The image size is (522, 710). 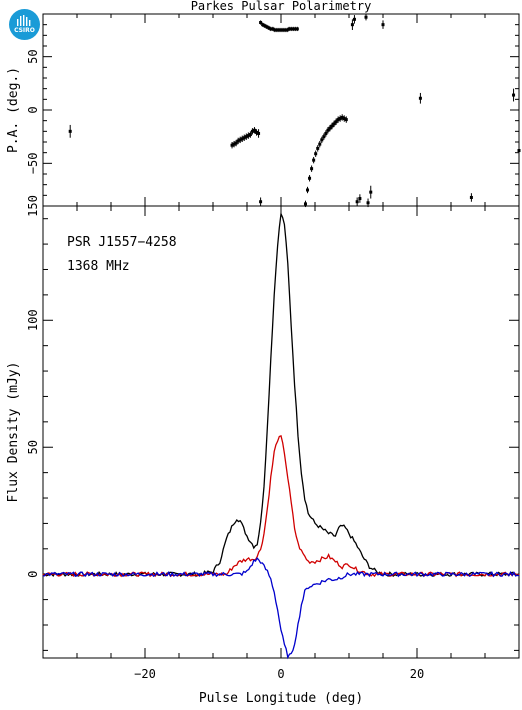 I want to click on profile-ytick-label: 50, so click(x=33, y=447).